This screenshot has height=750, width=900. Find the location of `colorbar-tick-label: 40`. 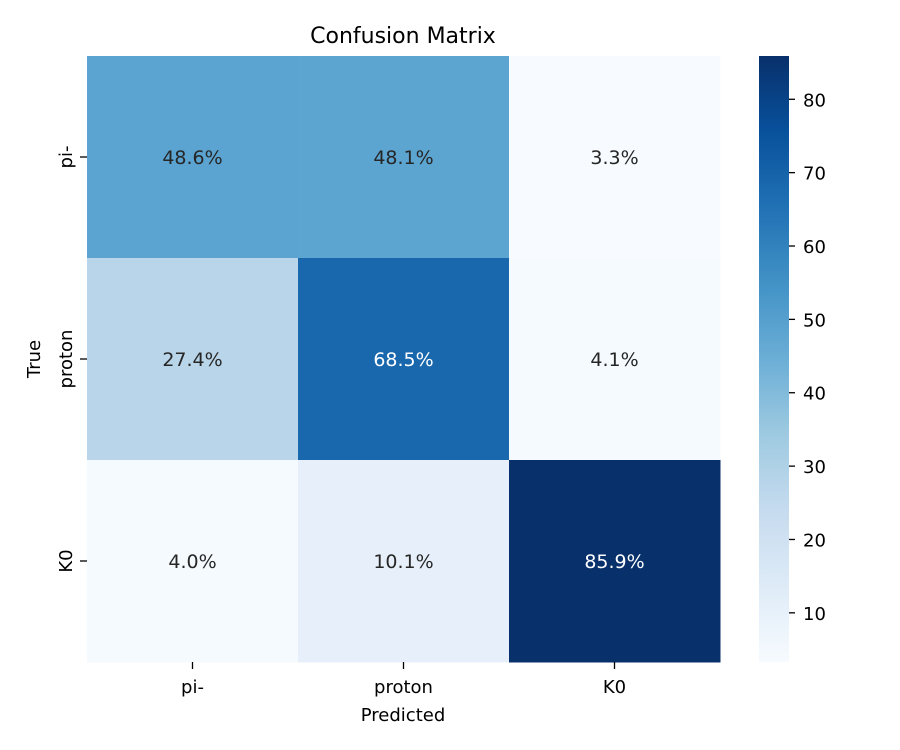

colorbar-tick-label: 40 is located at coordinates (814, 394).